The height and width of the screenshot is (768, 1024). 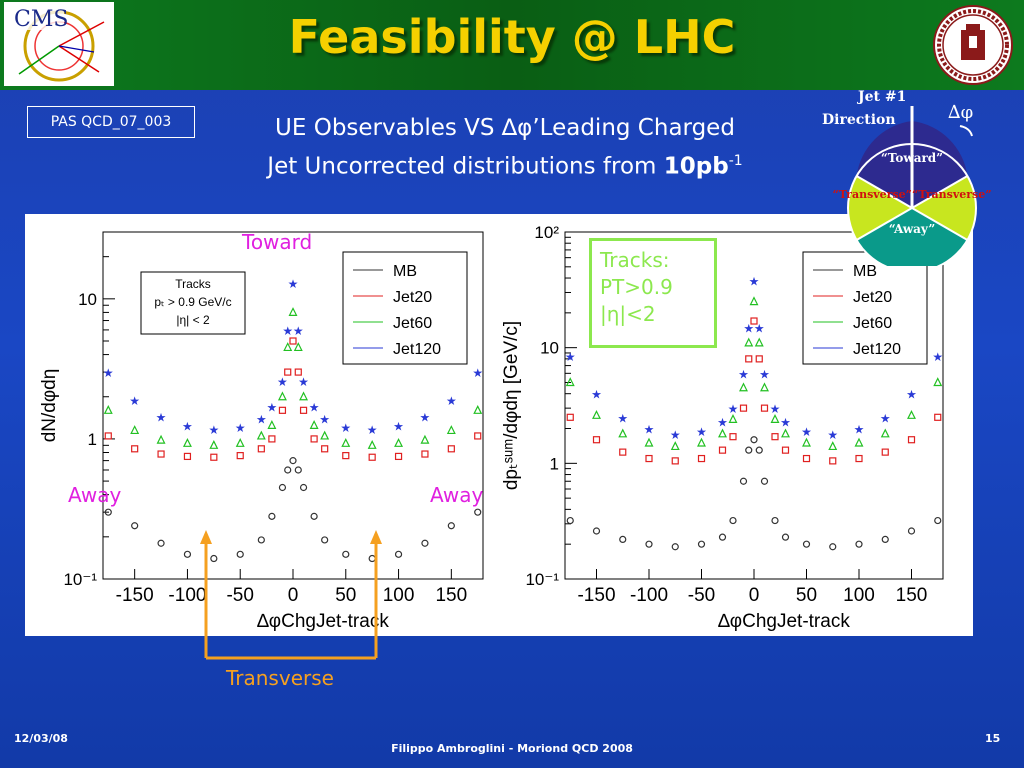 What do you see at coordinates (92, 439) in the screenshot?
I see `y-tick-label-0: 1` at bounding box center [92, 439].